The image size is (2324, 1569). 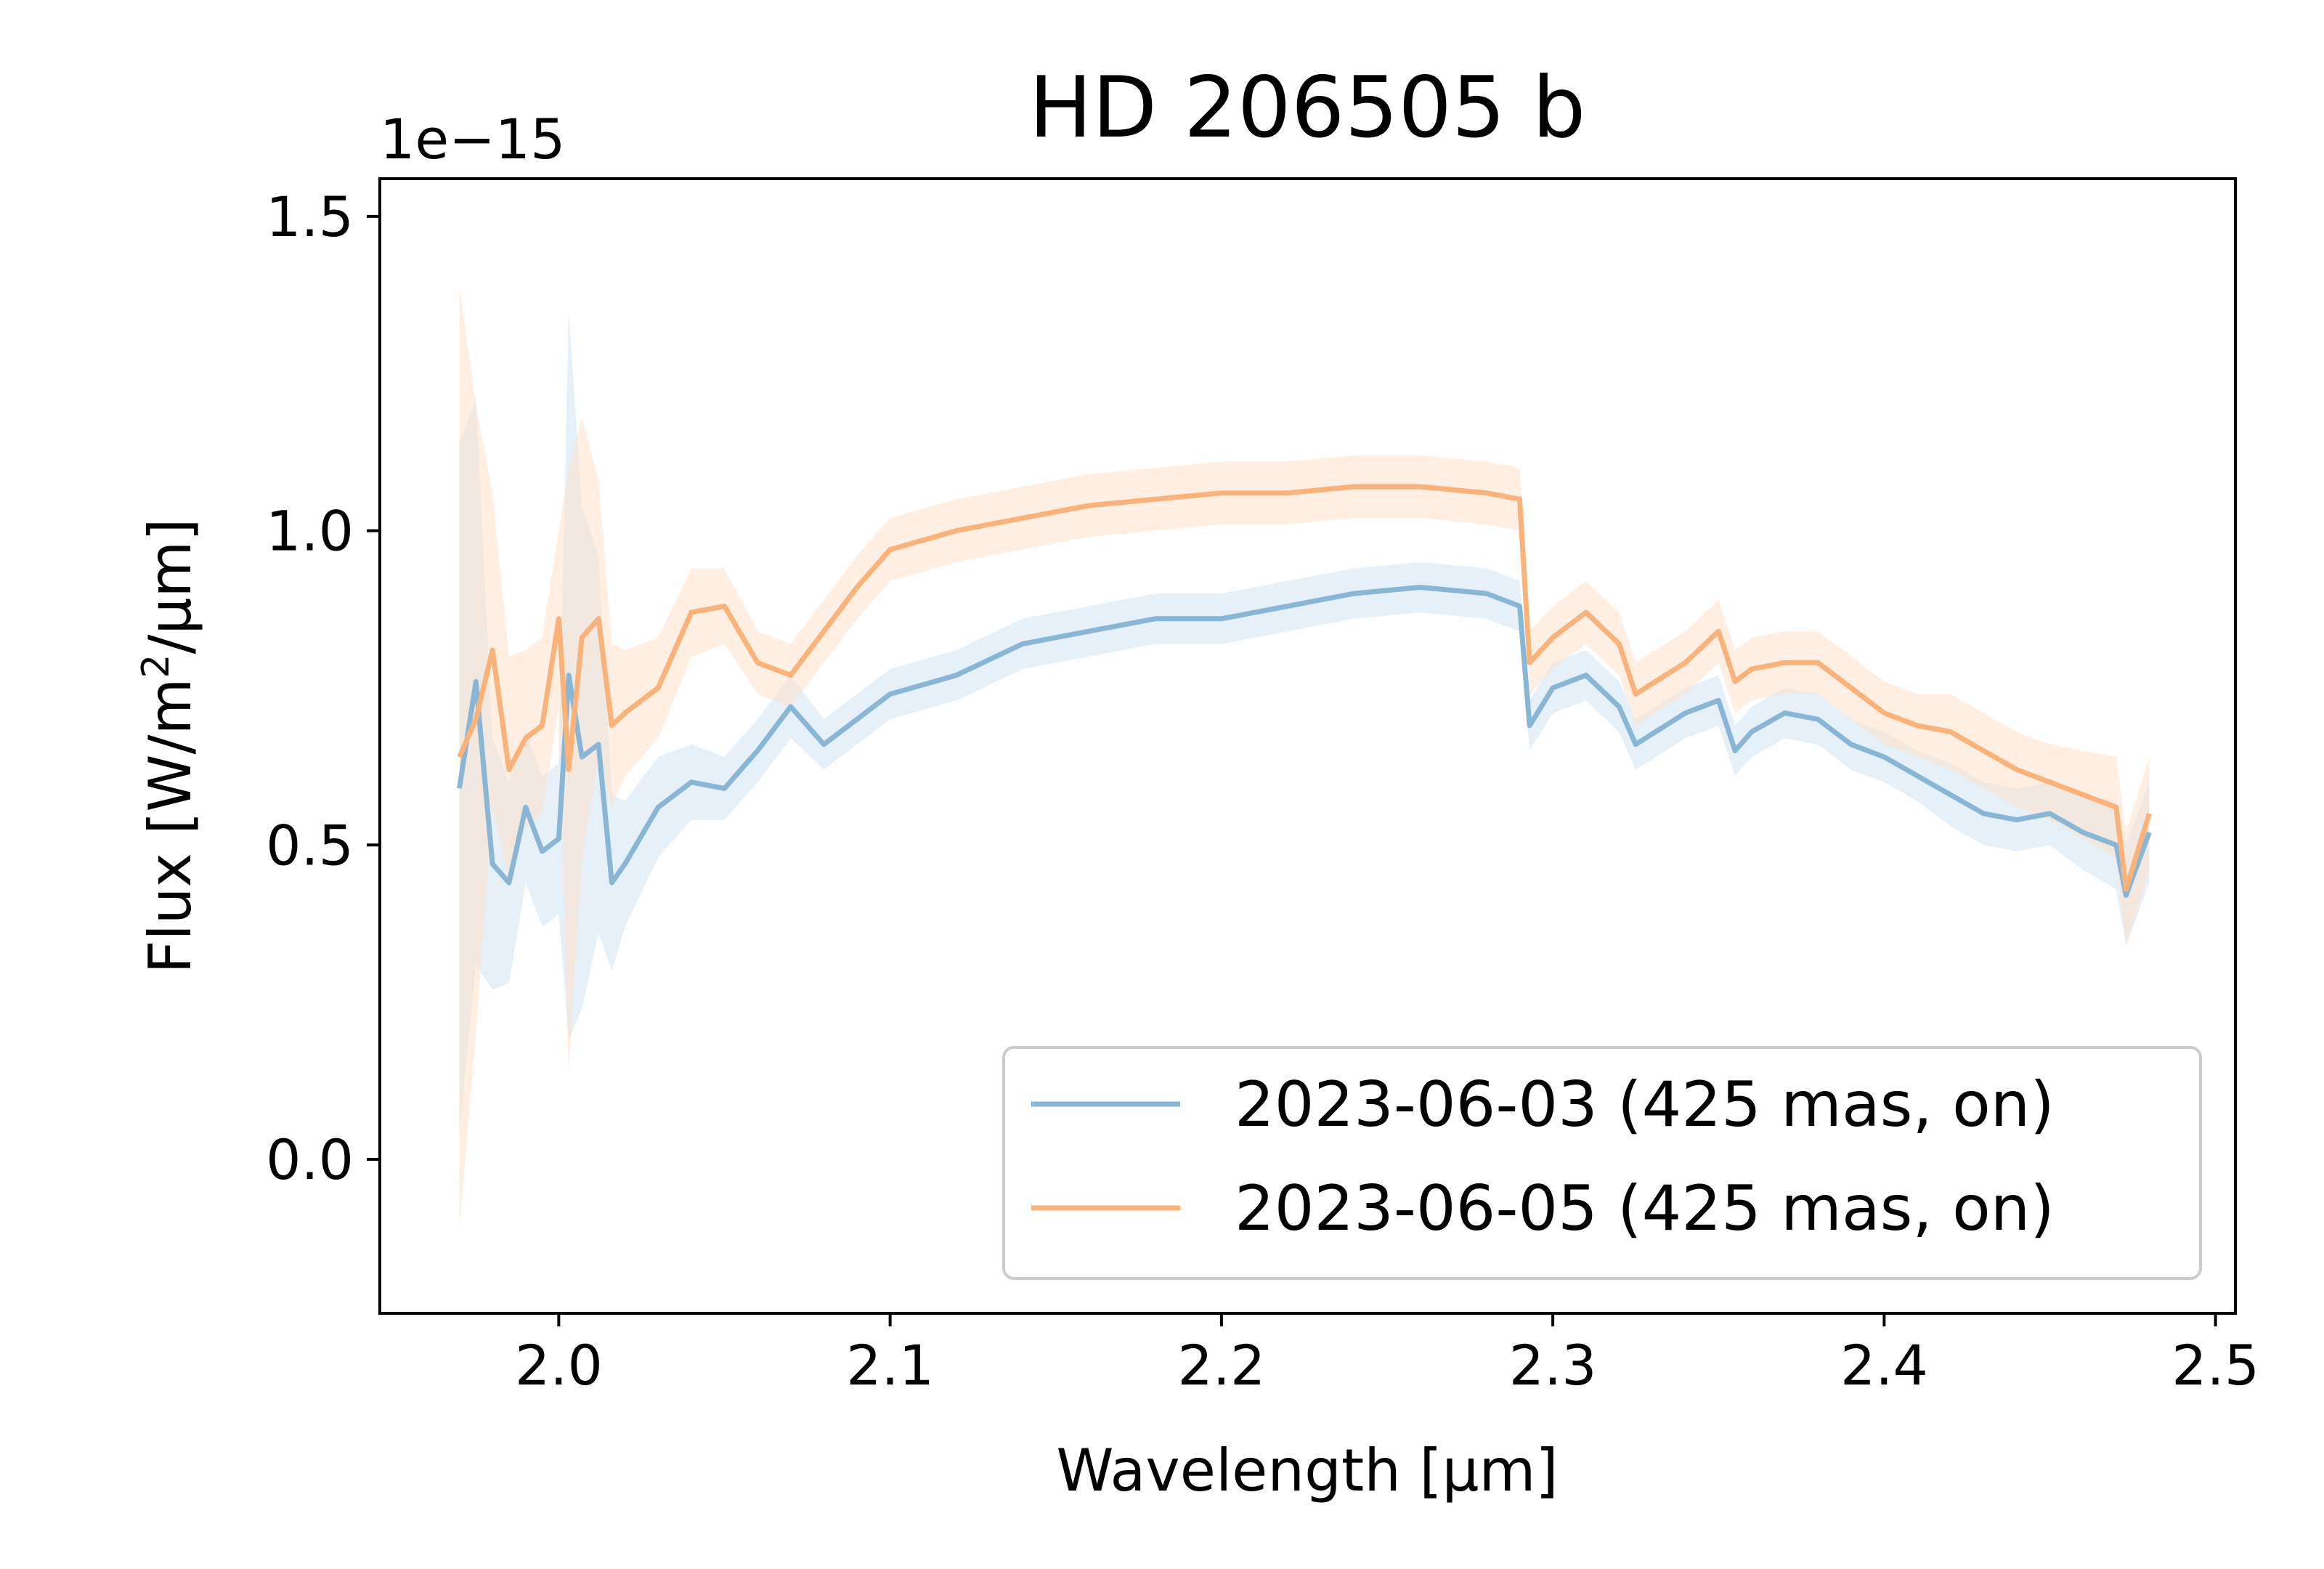 I want to click on y-axis-label: Flux [W/m2/µm], so click(x=169, y=745).